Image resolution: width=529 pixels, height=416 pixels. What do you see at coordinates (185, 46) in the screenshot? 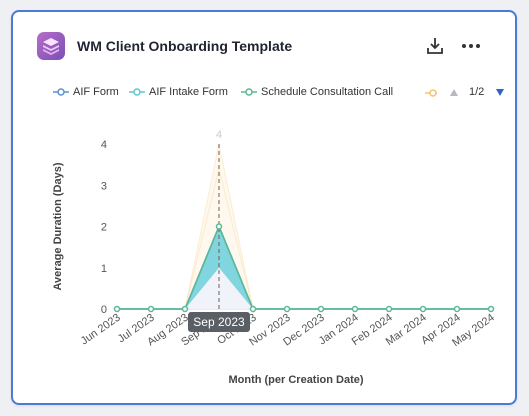
I see `card-title: WM Client Onboarding Template` at bounding box center [185, 46].